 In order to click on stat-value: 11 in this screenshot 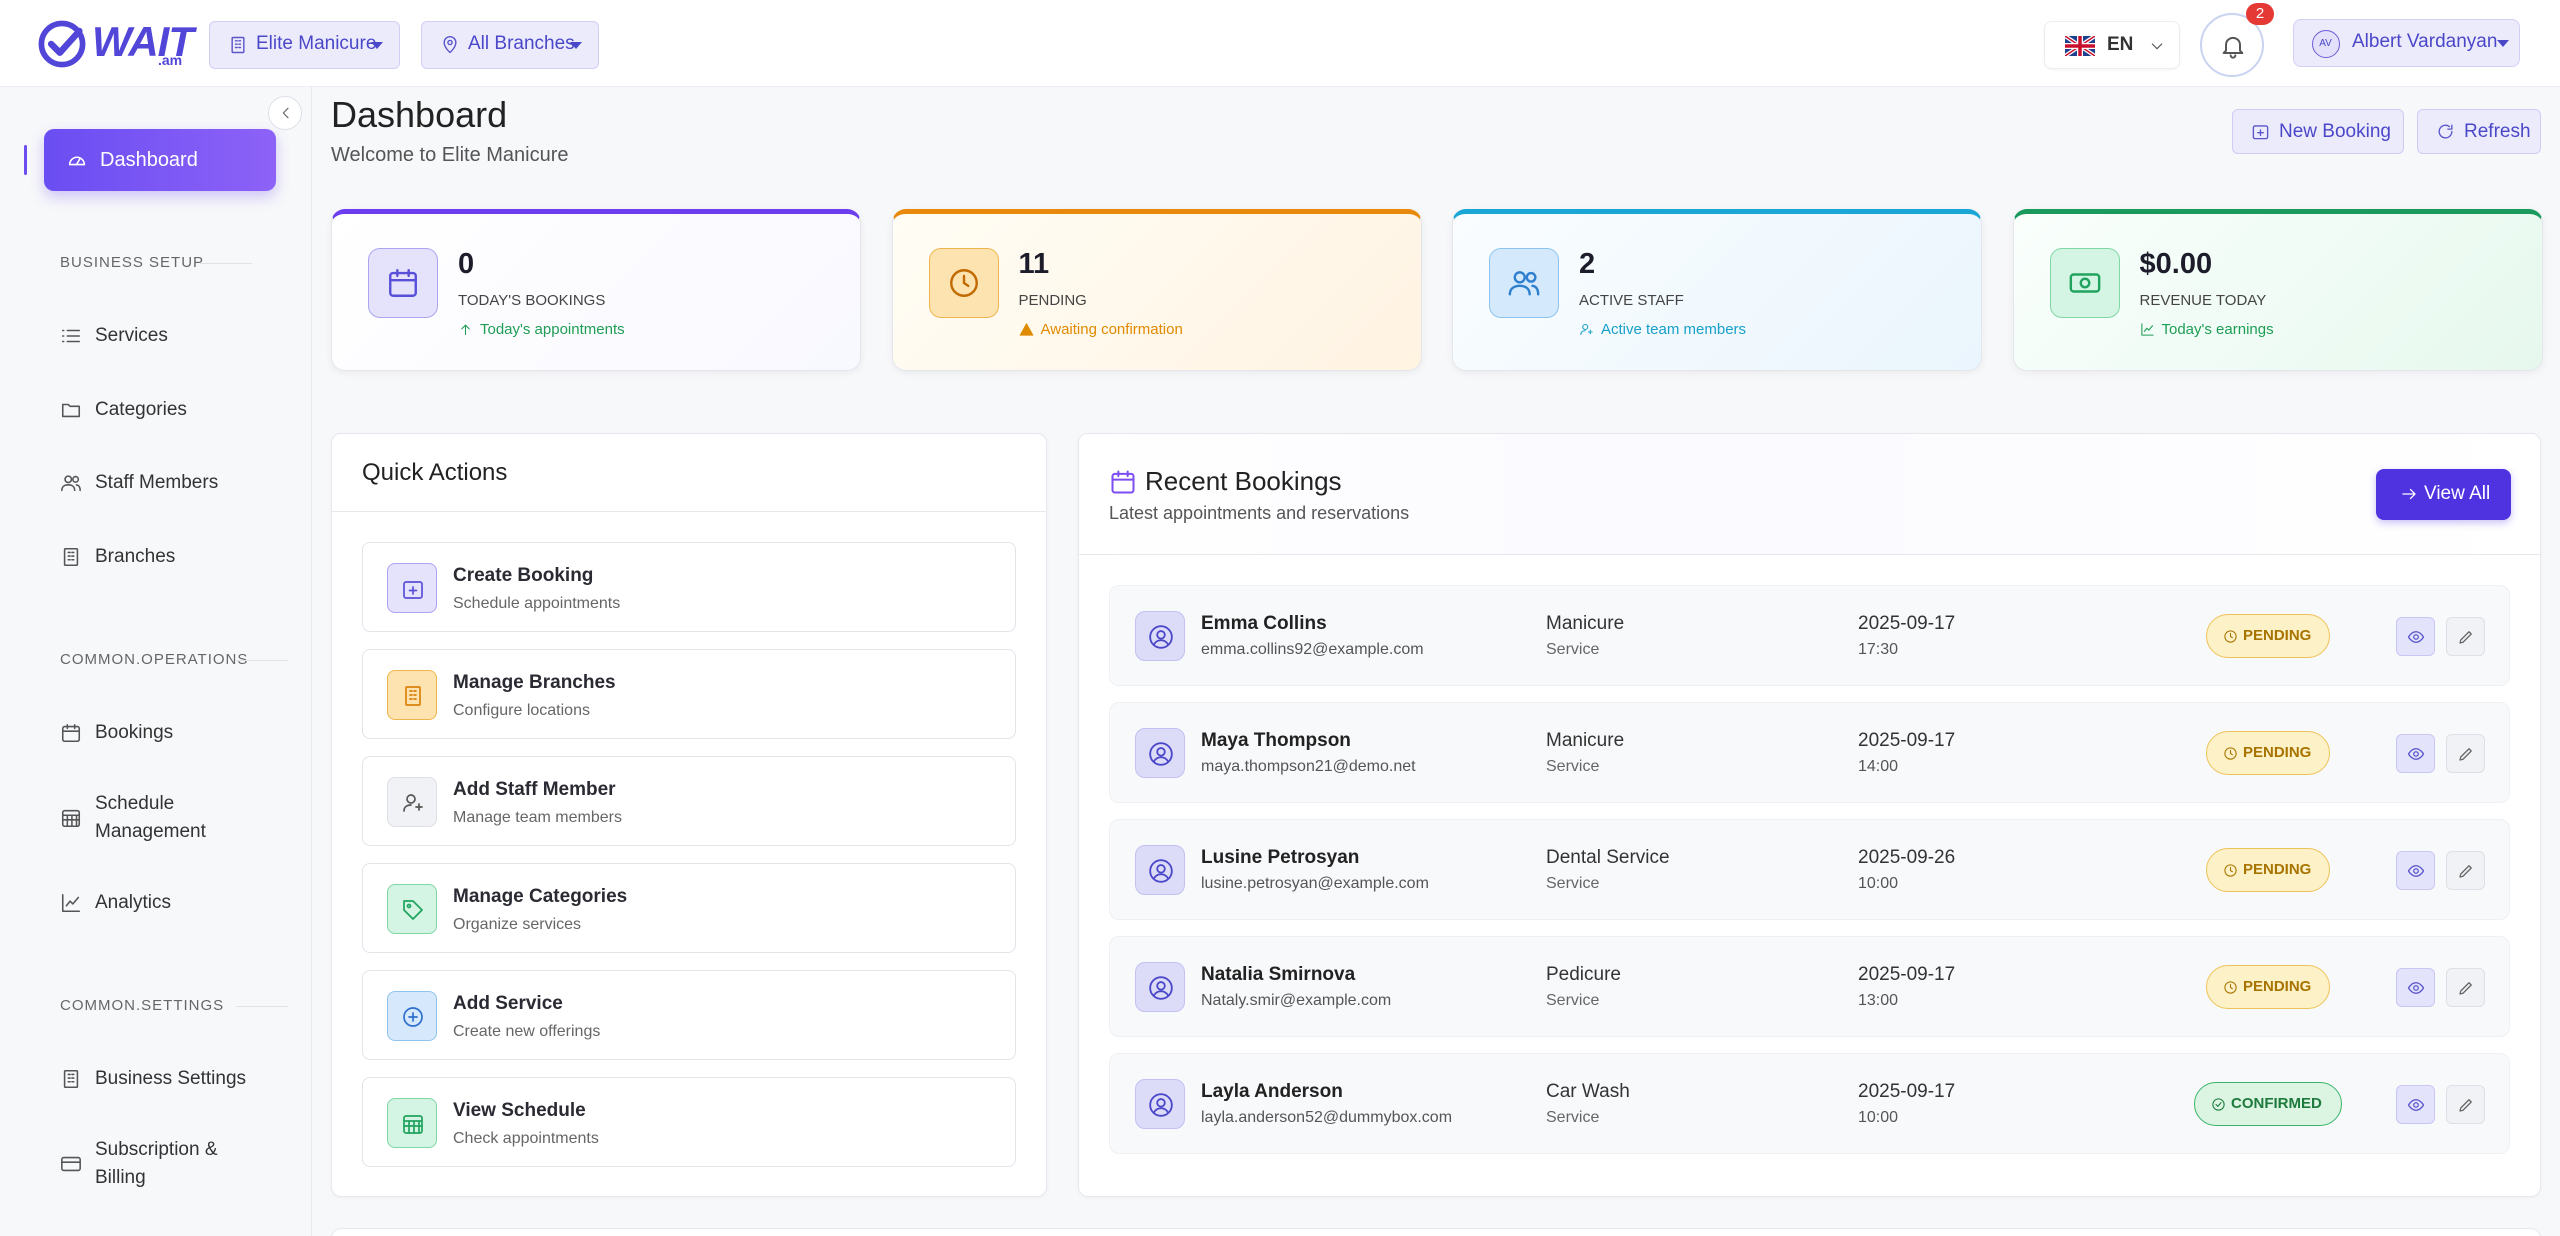, I will do `click(1034, 264)`.